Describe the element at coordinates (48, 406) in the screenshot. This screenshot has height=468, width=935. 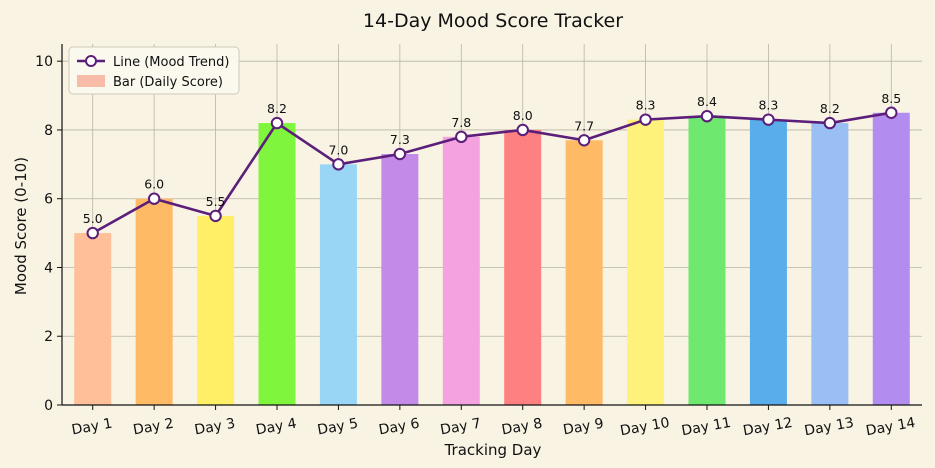
I see `y-tick-label: 0` at that location.